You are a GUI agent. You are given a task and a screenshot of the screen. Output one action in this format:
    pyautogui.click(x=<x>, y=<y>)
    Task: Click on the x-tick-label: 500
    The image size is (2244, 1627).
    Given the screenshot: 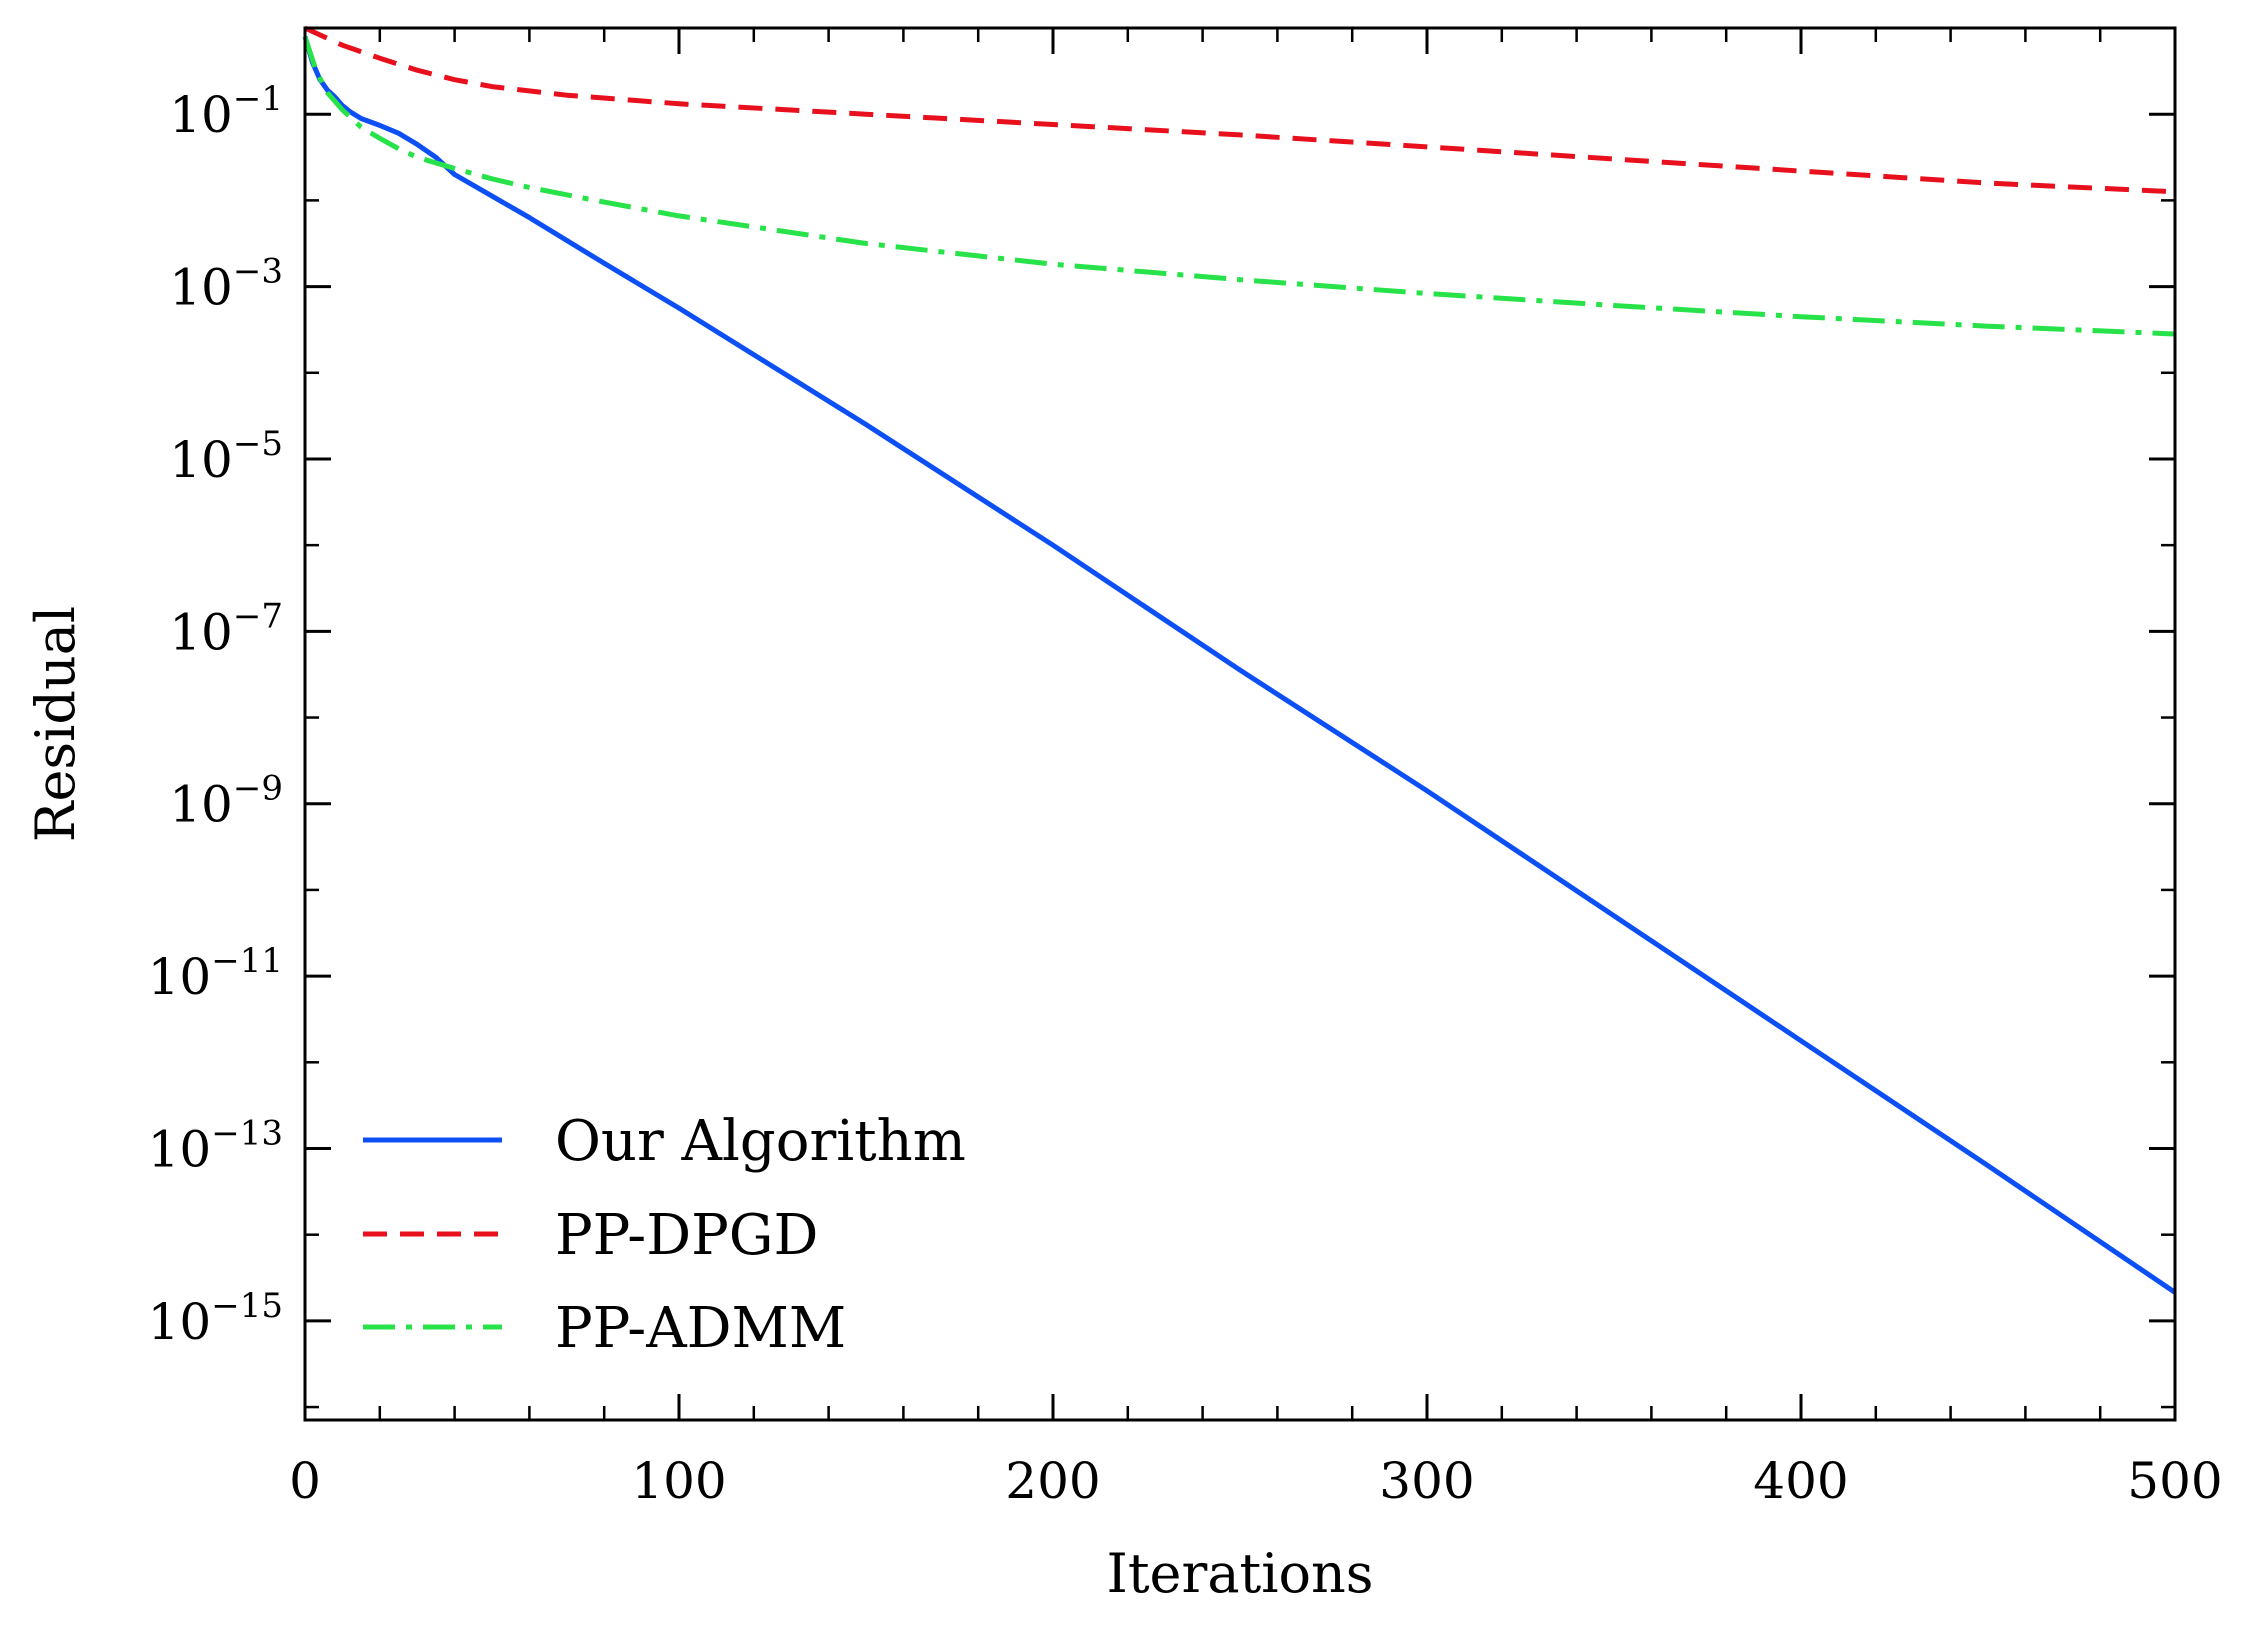 What is the action you would take?
    pyautogui.click(x=2174, y=1481)
    